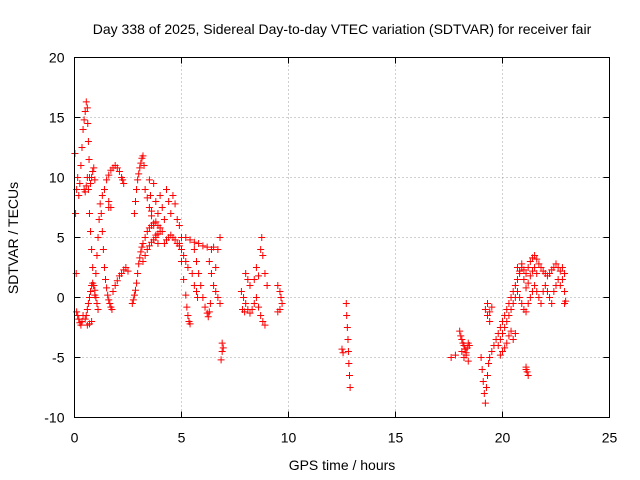  I want to click on y-tick-label: -10, so click(54, 418).